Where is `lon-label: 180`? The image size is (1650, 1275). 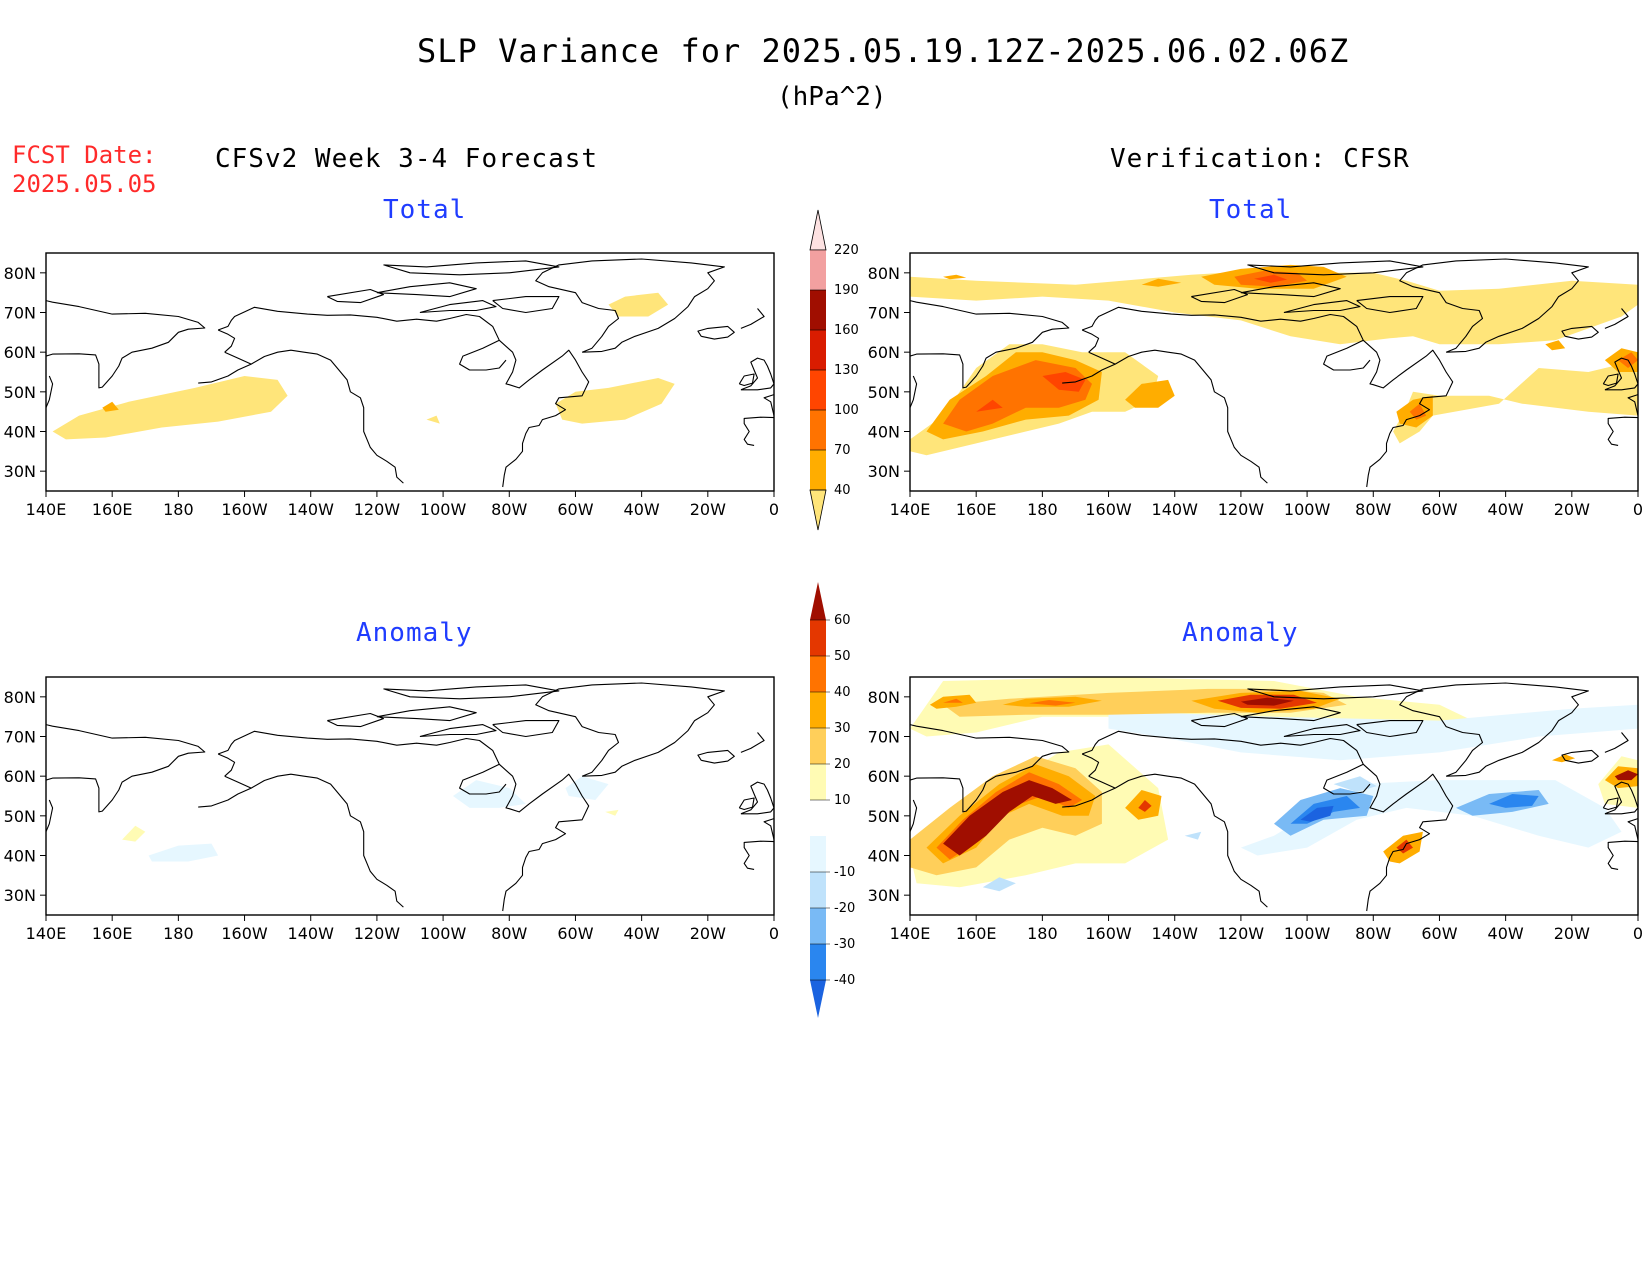
lon-label: 180 is located at coordinates (178, 509).